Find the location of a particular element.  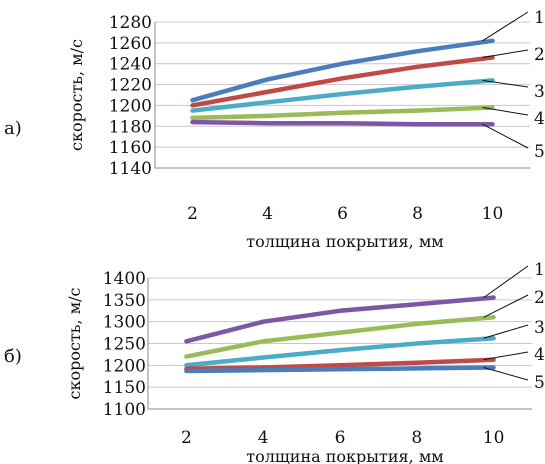

y-tick-label: 1260 is located at coordinates (130, 44).